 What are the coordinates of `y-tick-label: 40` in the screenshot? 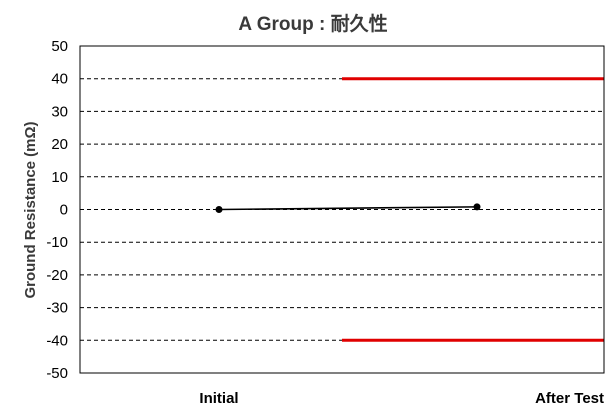 It's located at (59, 79).